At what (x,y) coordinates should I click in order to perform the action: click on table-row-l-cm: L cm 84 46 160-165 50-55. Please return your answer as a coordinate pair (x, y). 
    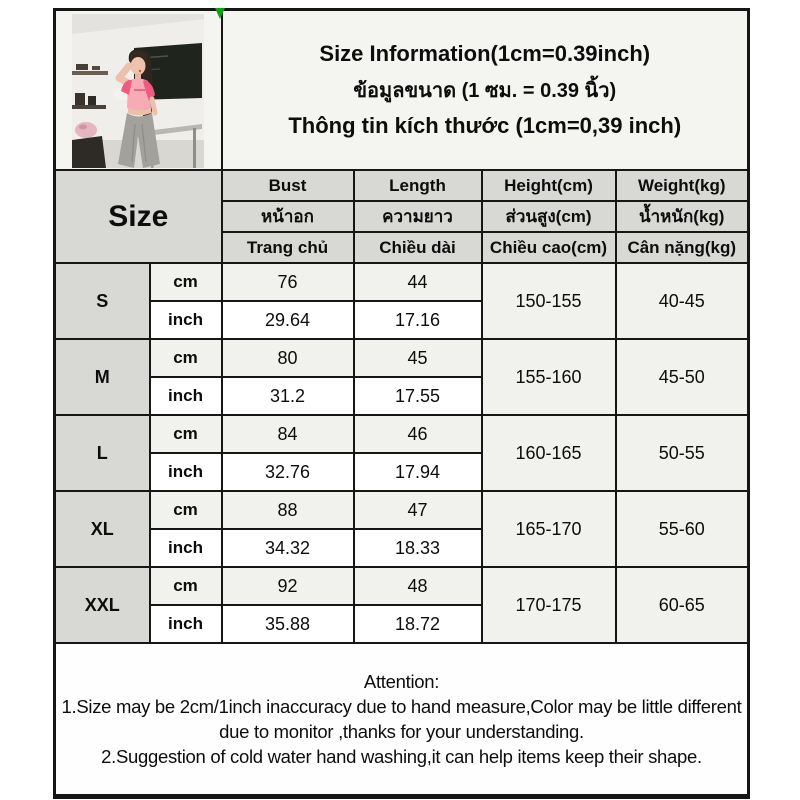
    Looking at the image, I should click on (401, 453).